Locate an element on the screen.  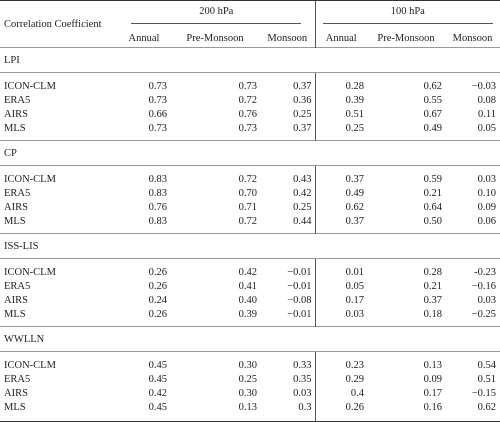
value-cell: 0.70 is located at coordinates (247, 193).